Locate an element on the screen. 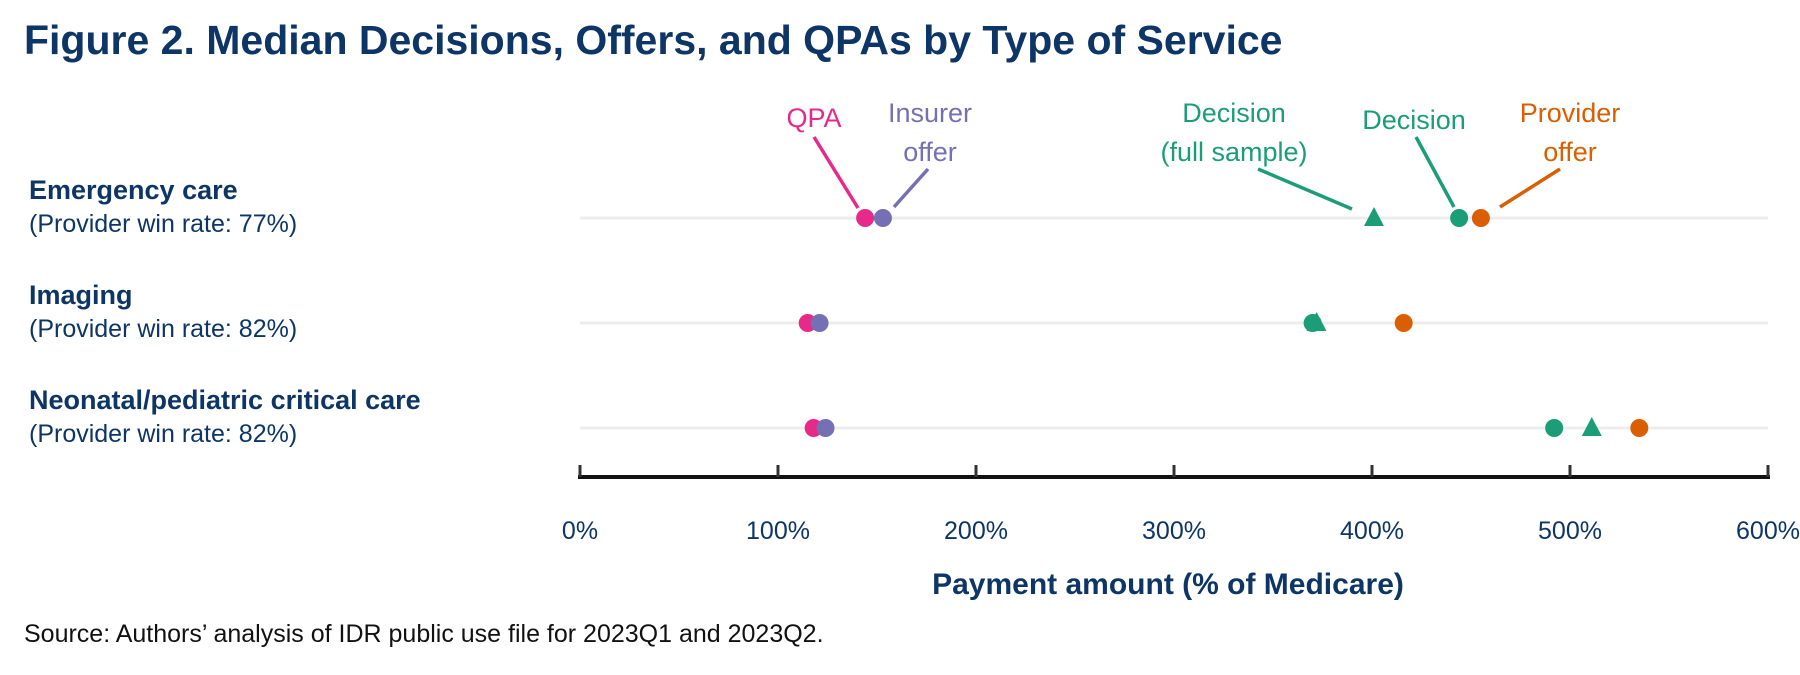 The image size is (1800, 675). x-tick-label: 200% is located at coordinates (976, 531).